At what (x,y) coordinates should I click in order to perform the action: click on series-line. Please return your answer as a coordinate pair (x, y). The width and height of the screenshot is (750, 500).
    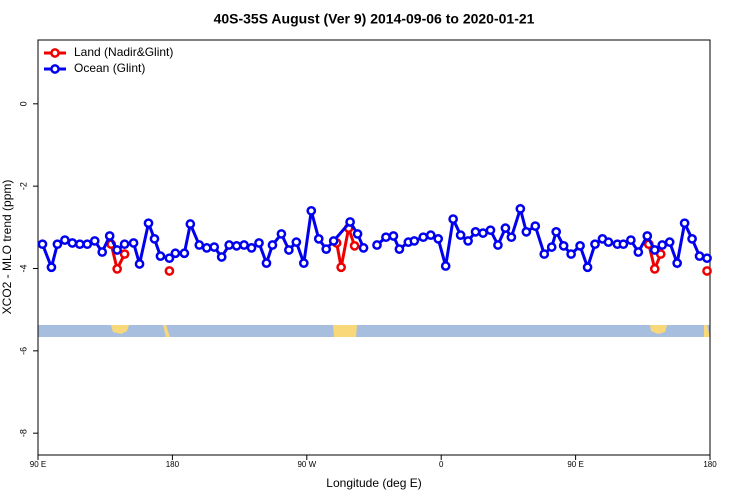
    Looking at the image, I should click on (346, 245).